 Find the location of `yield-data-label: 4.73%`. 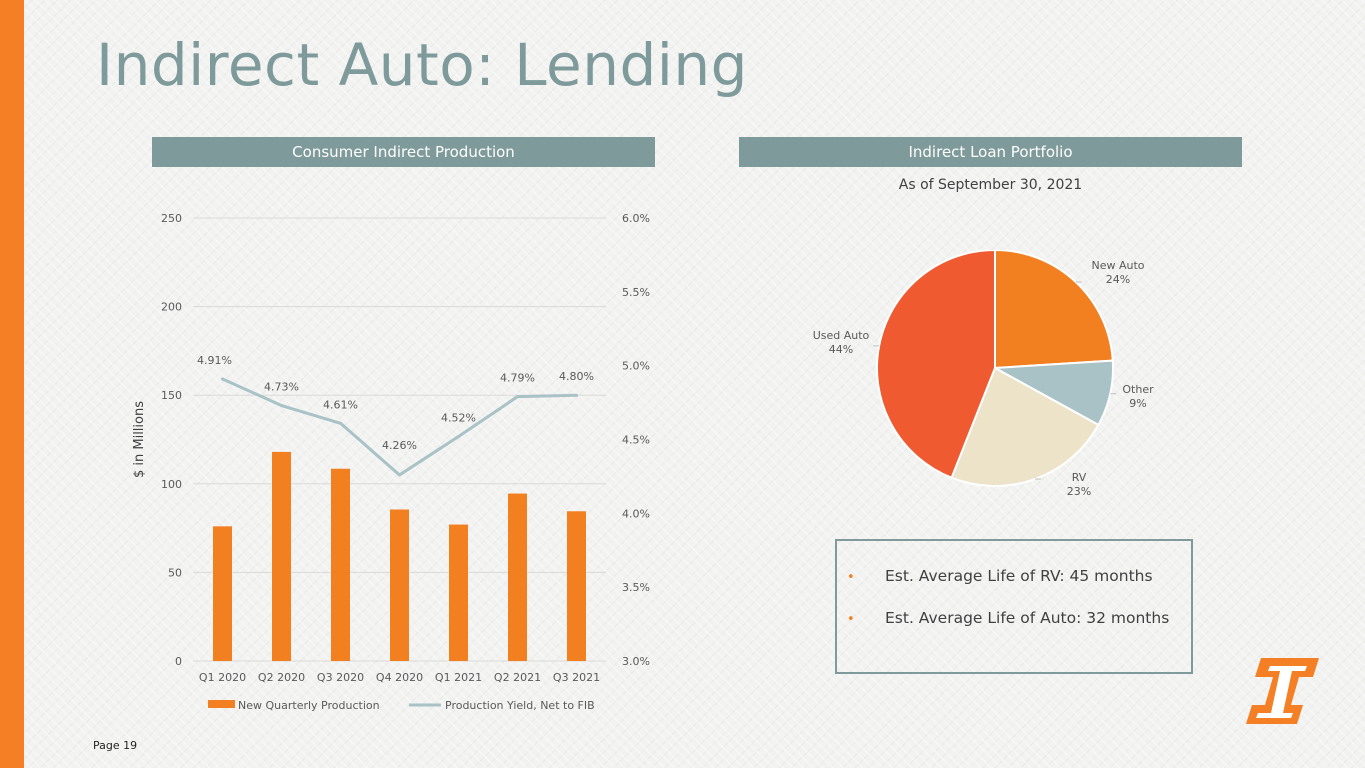

yield-data-label: 4.73% is located at coordinates (281, 387).